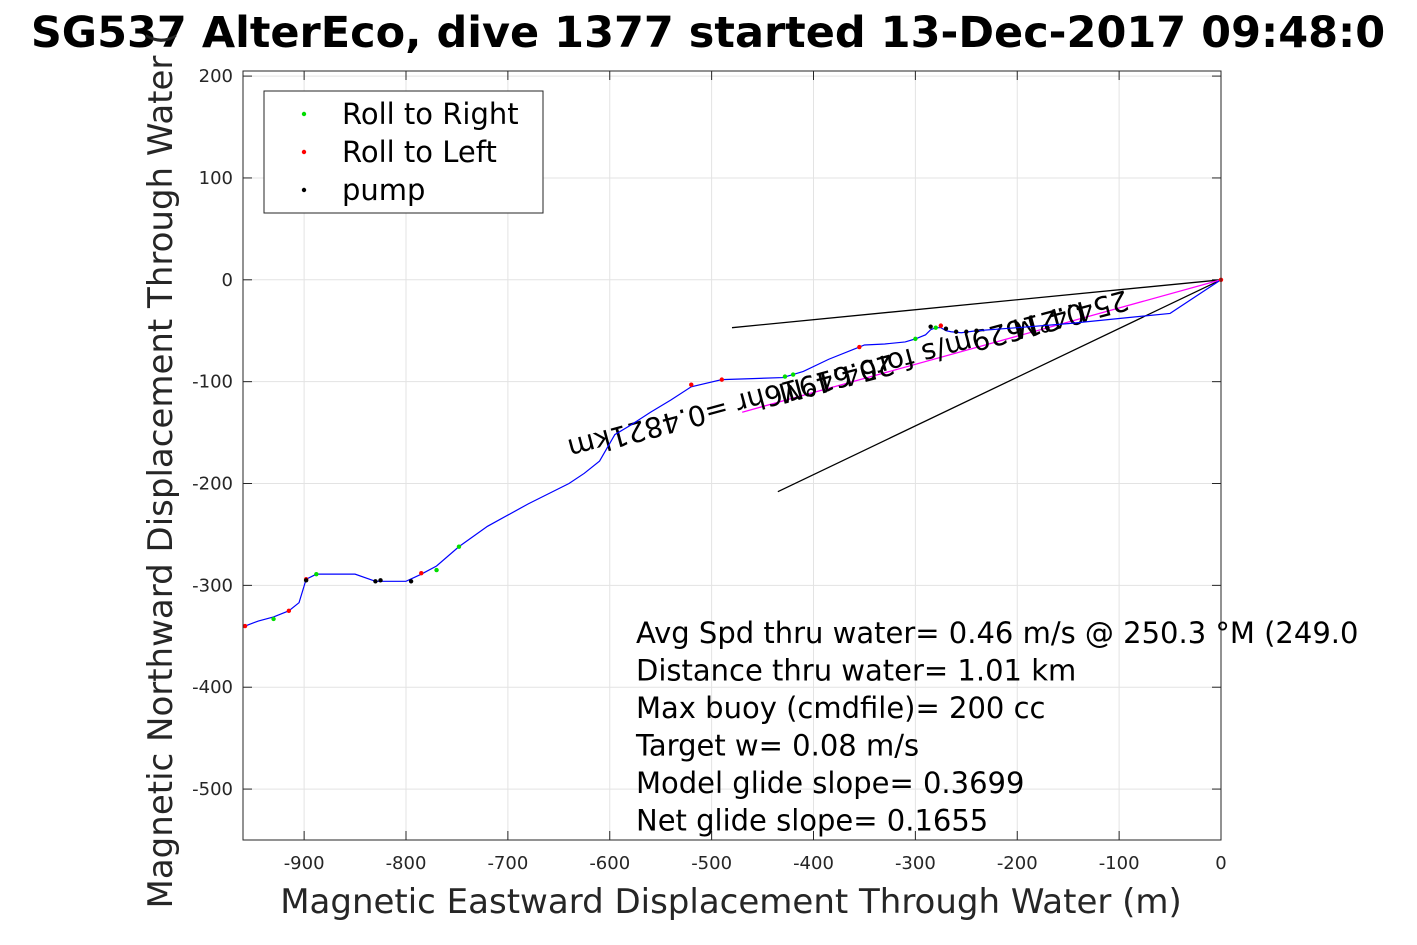 The image size is (1417, 945). I want to click on y-tick-label: -300, so click(212, 585).